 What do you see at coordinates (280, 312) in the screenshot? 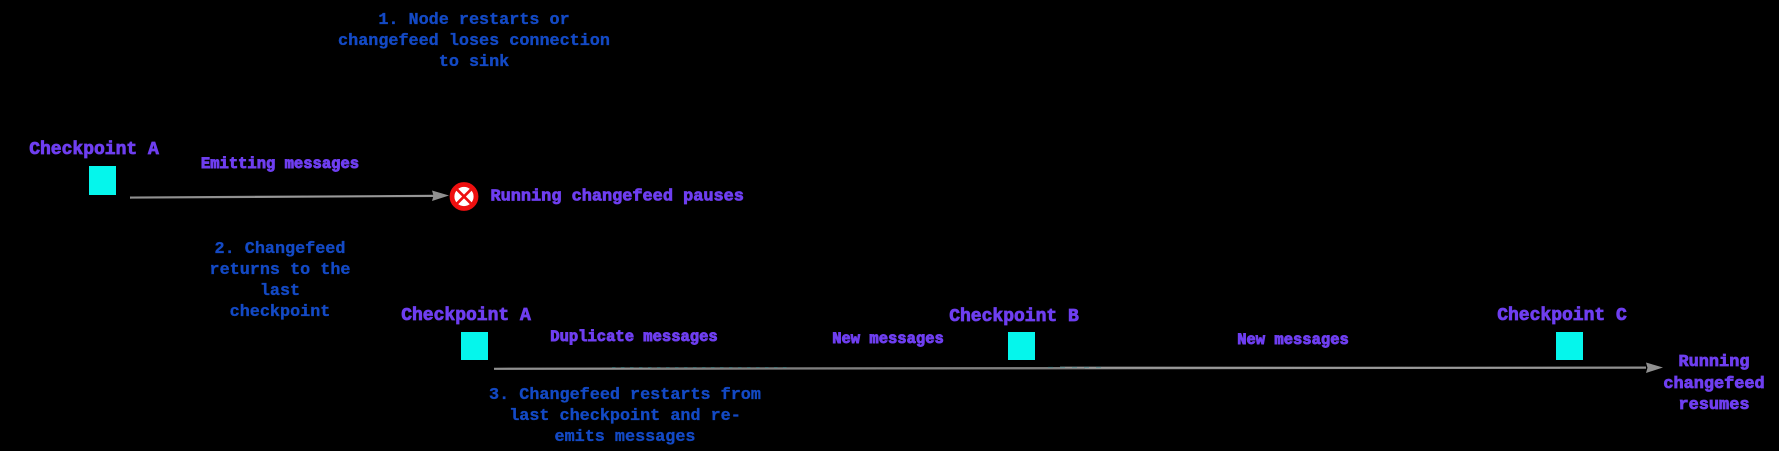
I see `svg-text: checkpoint` at bounding box center [280, 312].